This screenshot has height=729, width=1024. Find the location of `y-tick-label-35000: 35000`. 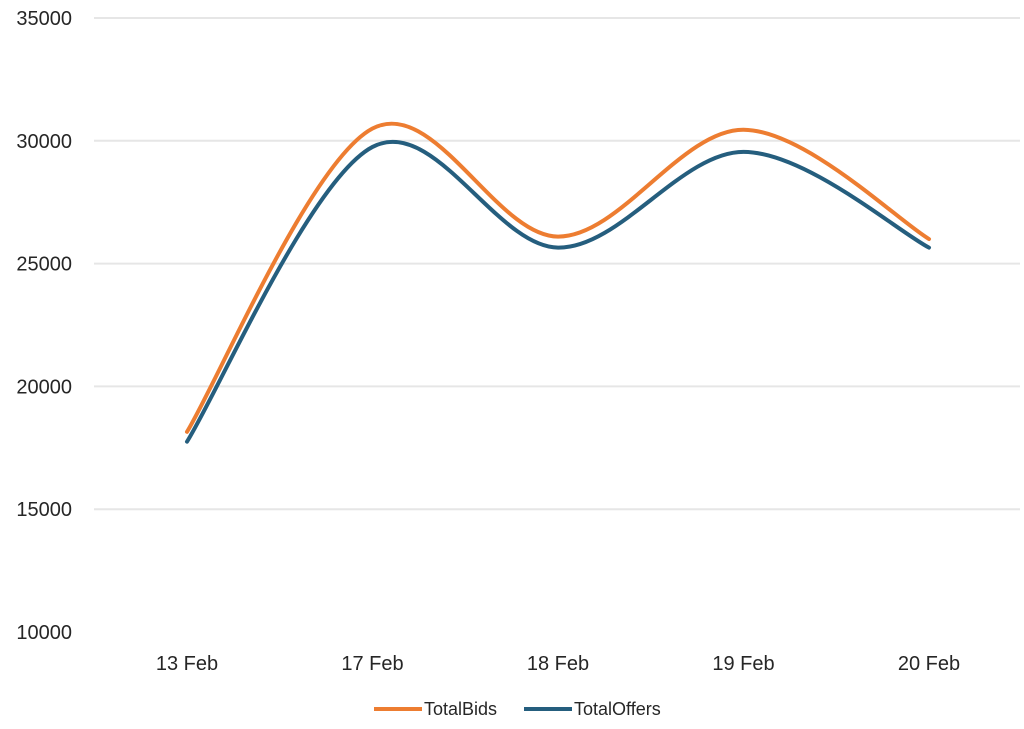

y-tick-label-35000: 35000 is located at coordinates (44, 19).